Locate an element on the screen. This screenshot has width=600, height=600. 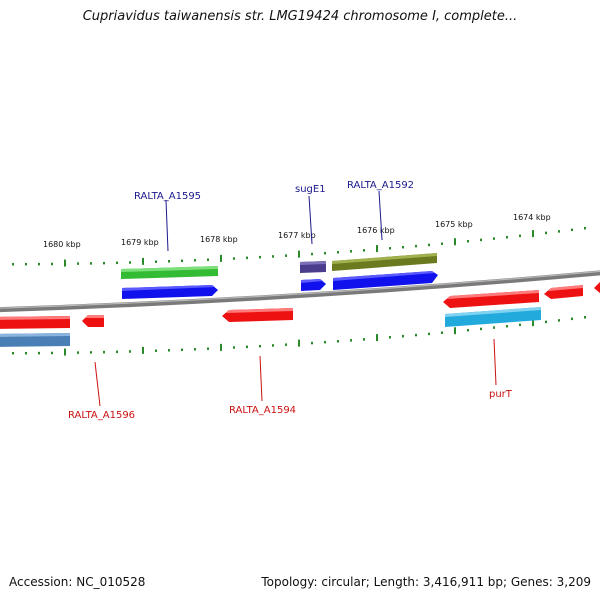
label-ralta-a1595: RALTA_A1595 is located at coordinates (167, 196).